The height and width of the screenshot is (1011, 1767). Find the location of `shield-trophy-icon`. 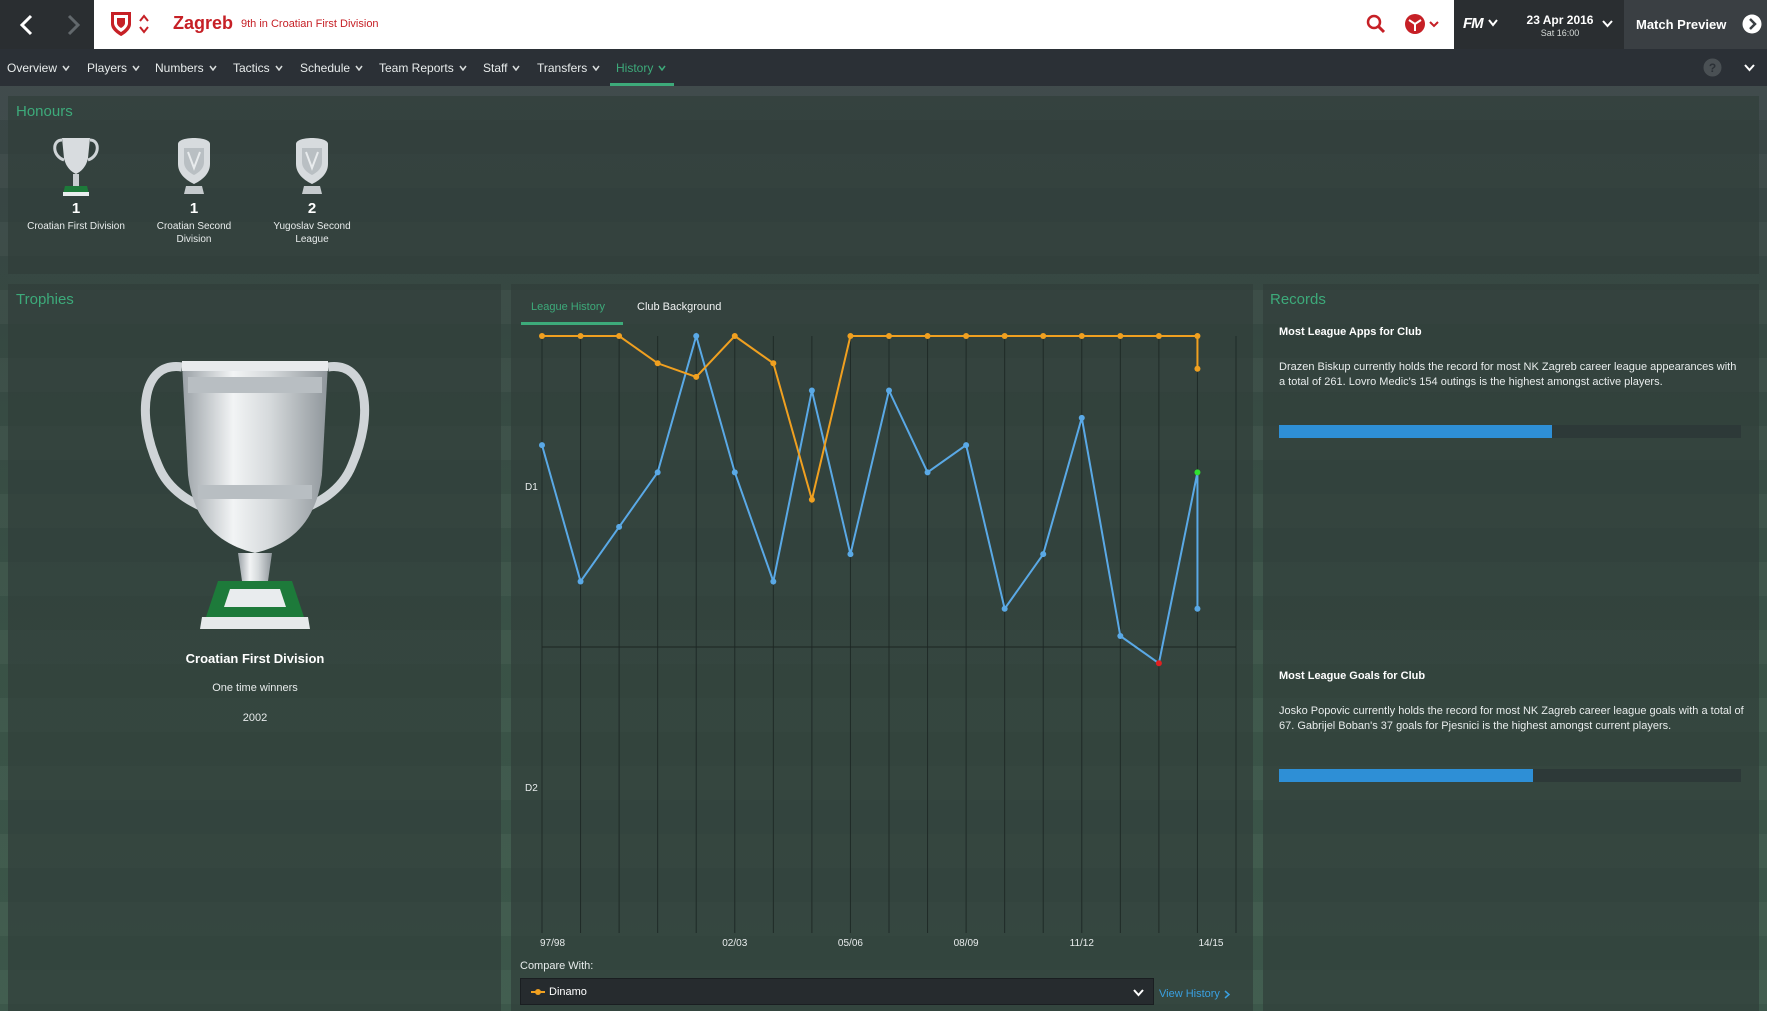

shield-trophy-icon is located at coordinates (312, 166).